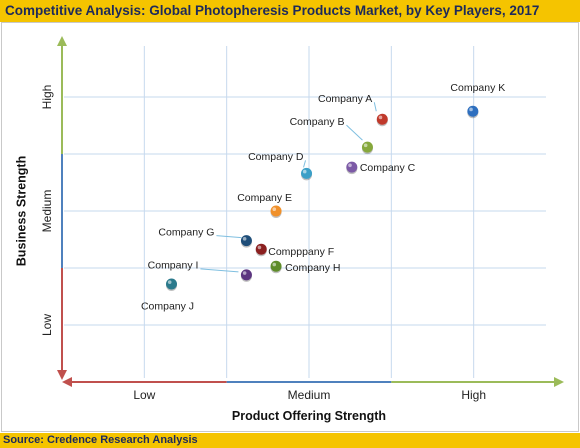 The width and height of the screenshot is (580, 448). Describe the element at coordinates (167, 307) in the screenshot. I see `point-label-company-j: Company J` at that location.